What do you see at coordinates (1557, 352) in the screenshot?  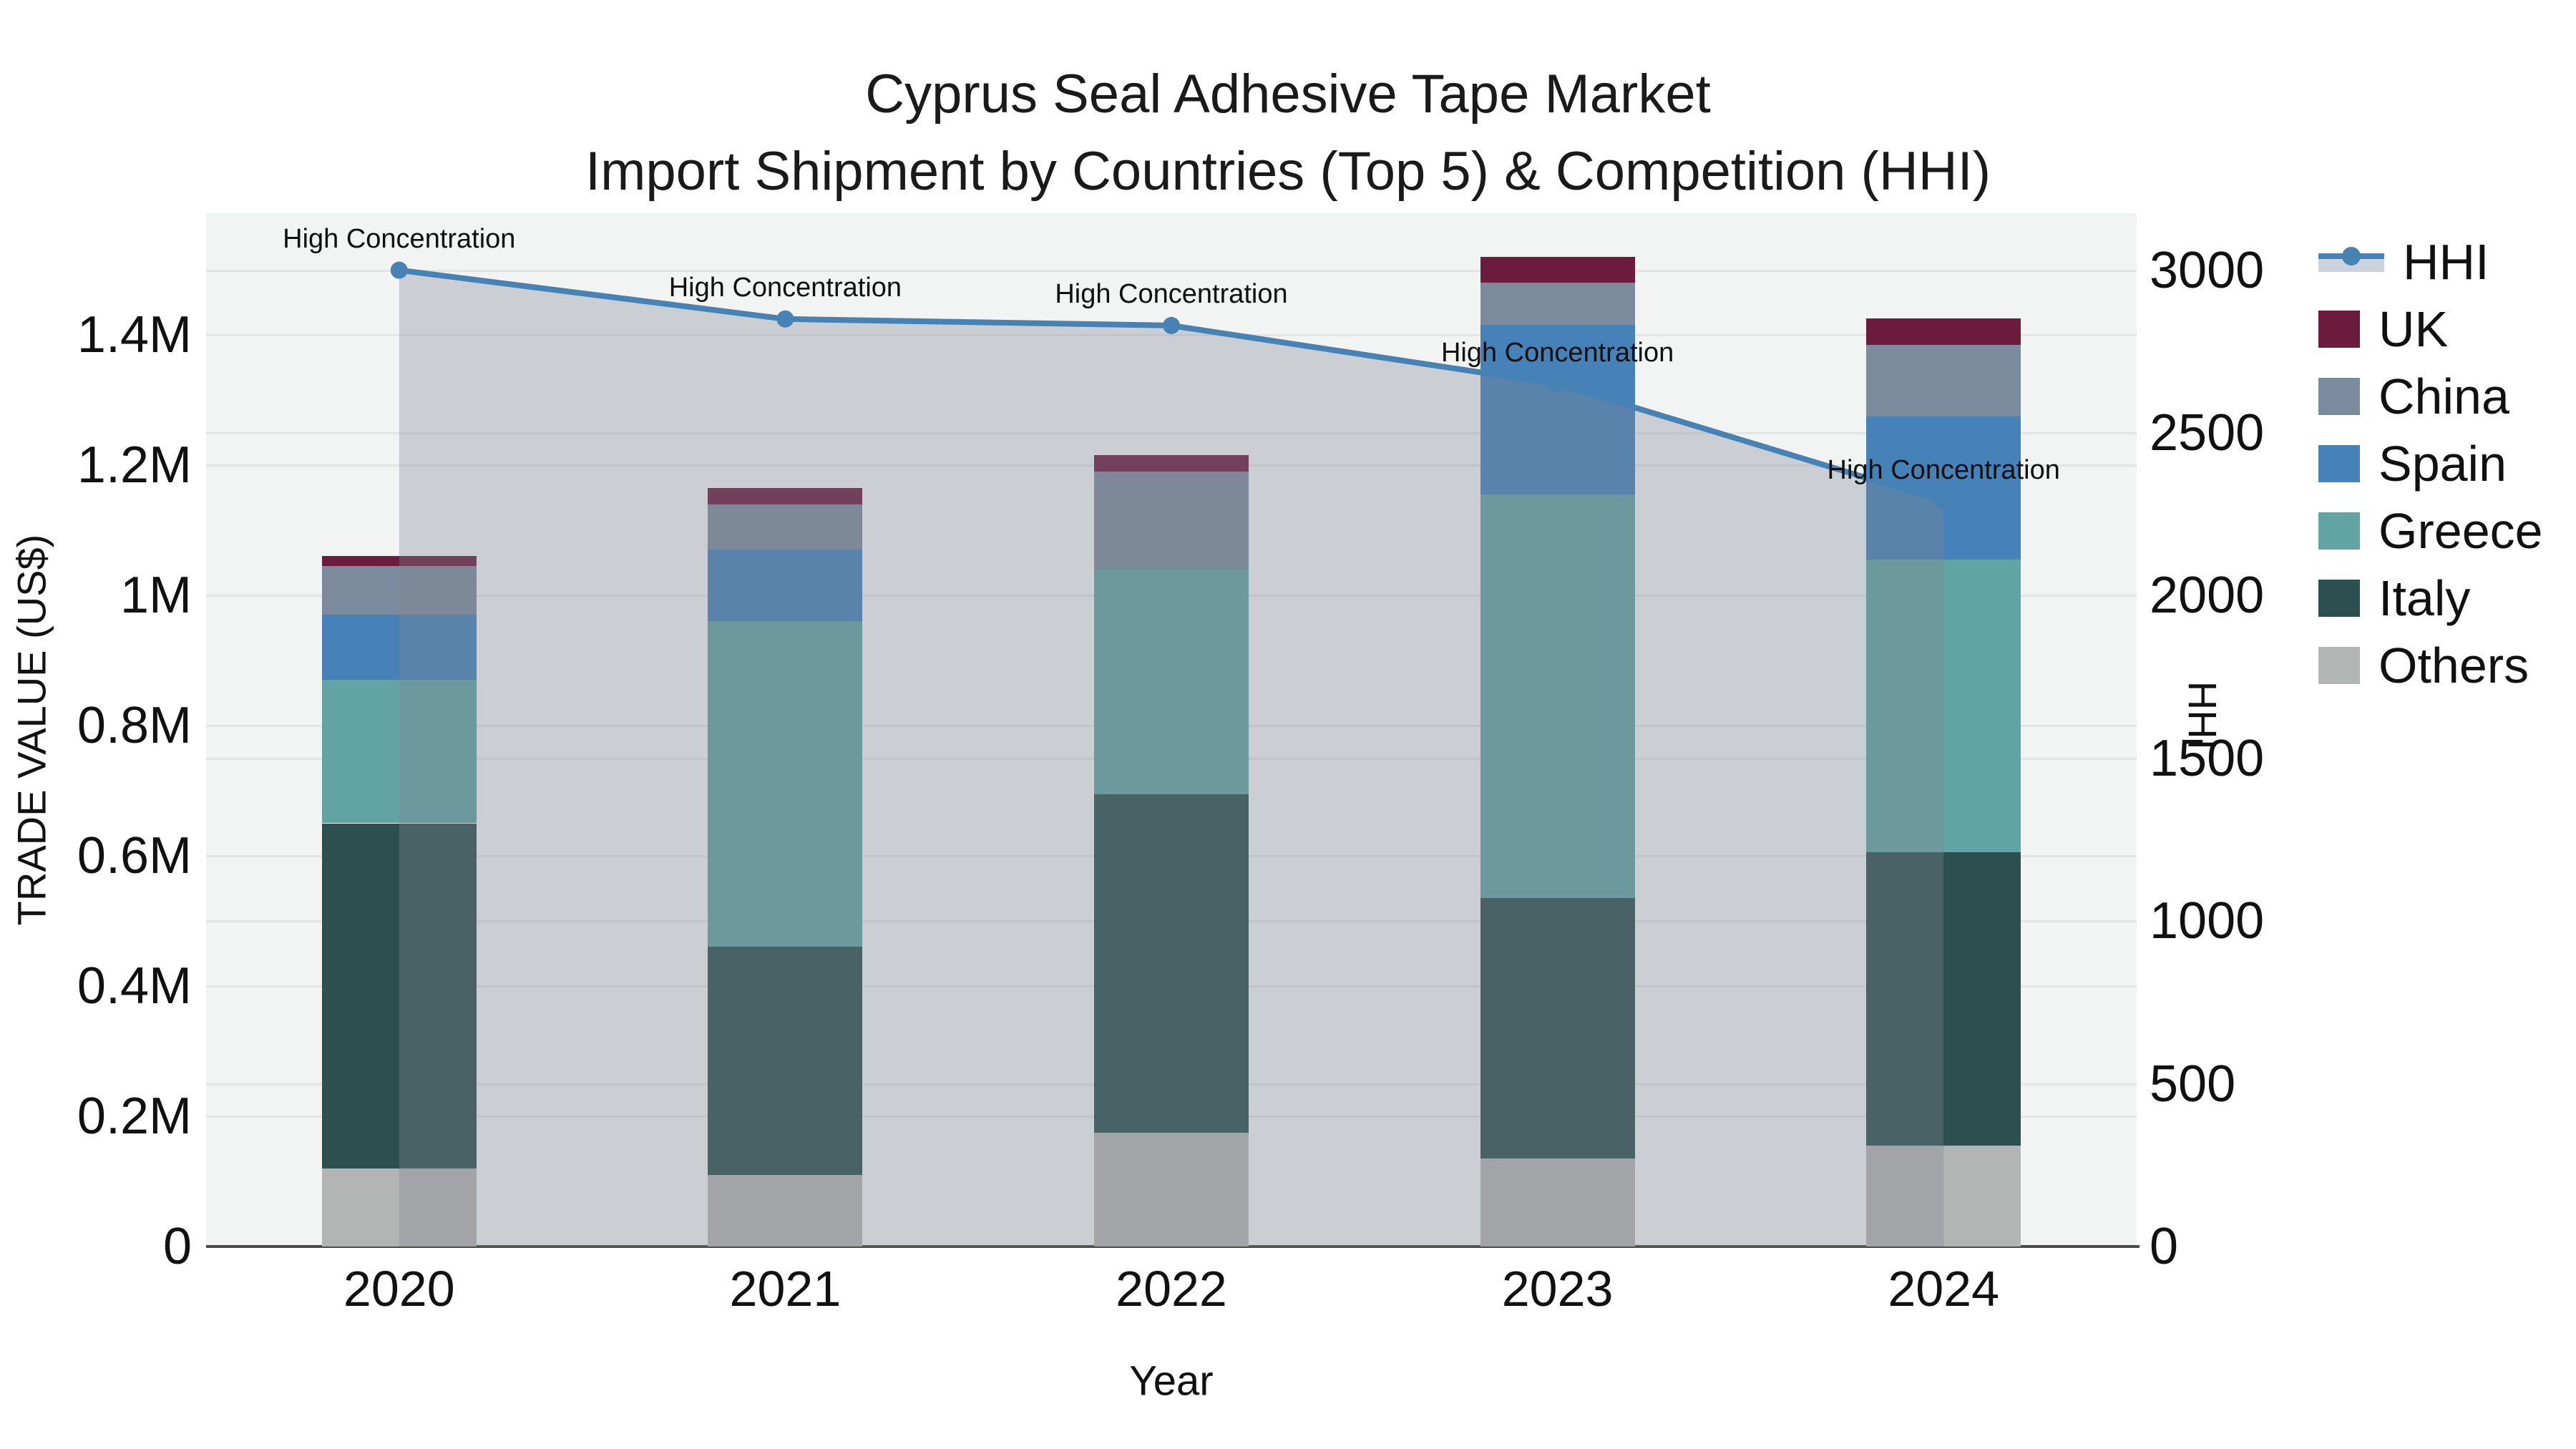 I see `annotation-high-concentration-2023: High Concentration` at bounding box center [1557, 352].